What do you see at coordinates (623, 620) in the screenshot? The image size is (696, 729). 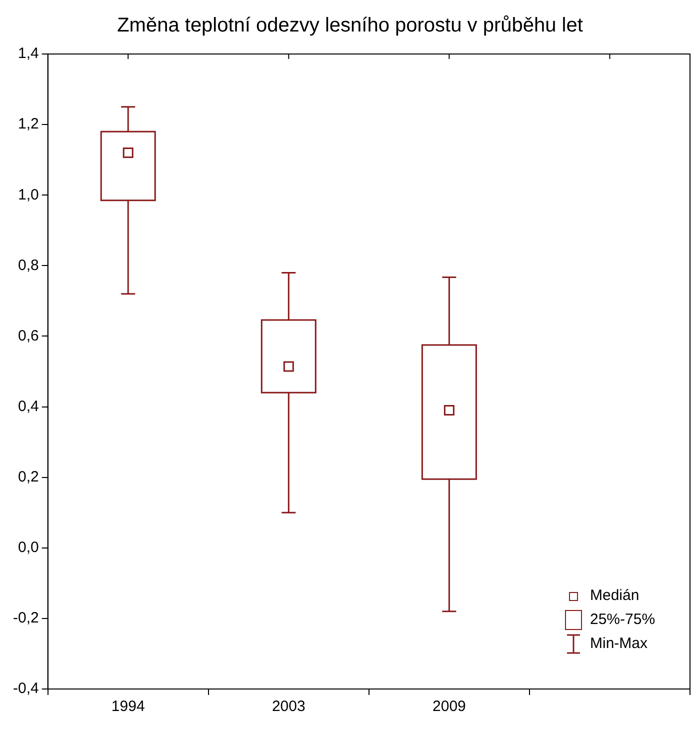 I see `annotation: 25%-75%` at bounding box center [623, 620].